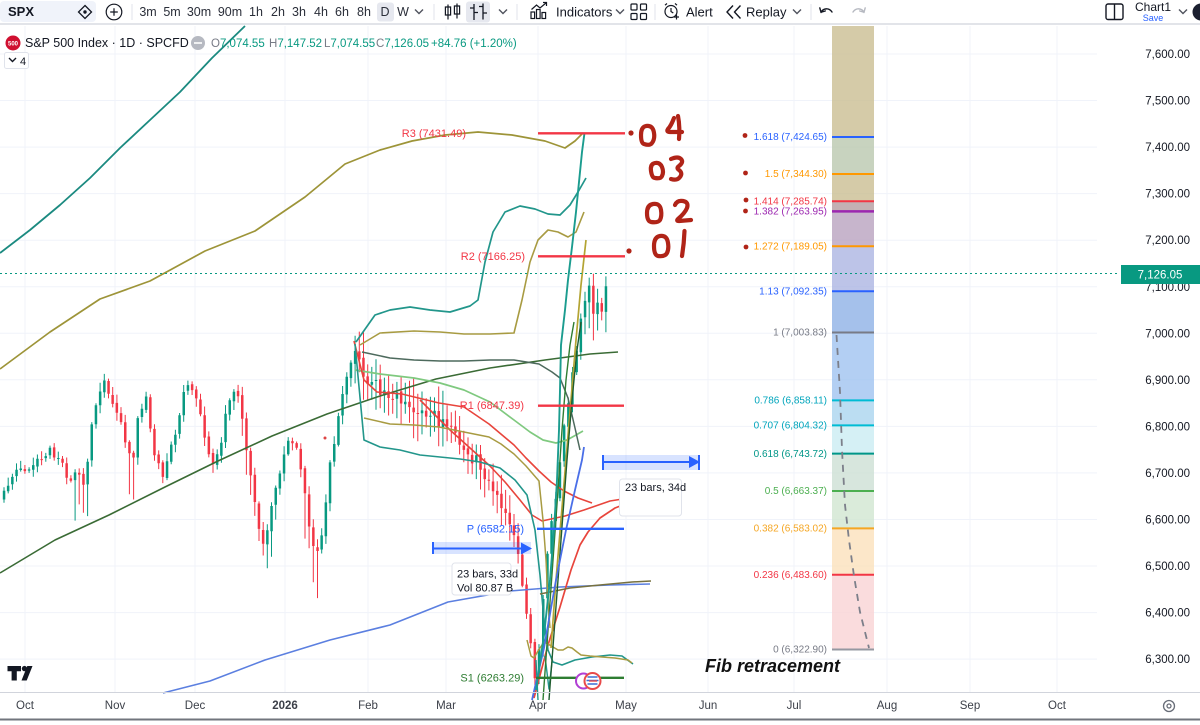  I want to click on svg-text: Replay, so click(766, 12).